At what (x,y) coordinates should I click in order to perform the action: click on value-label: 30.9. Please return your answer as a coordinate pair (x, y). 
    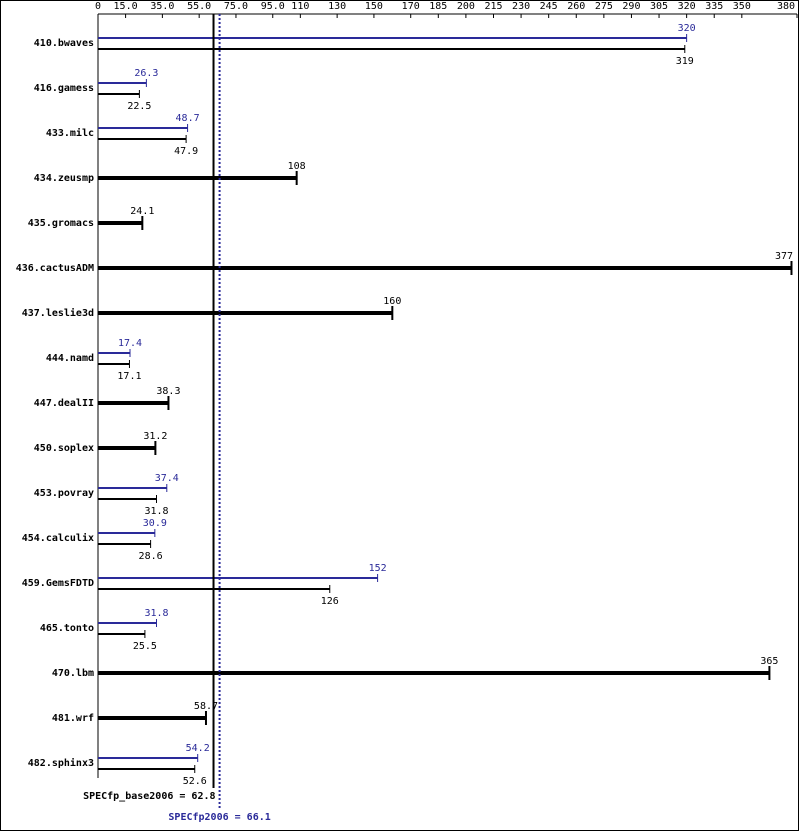
    Looking at the image, I should click on (155, 523).